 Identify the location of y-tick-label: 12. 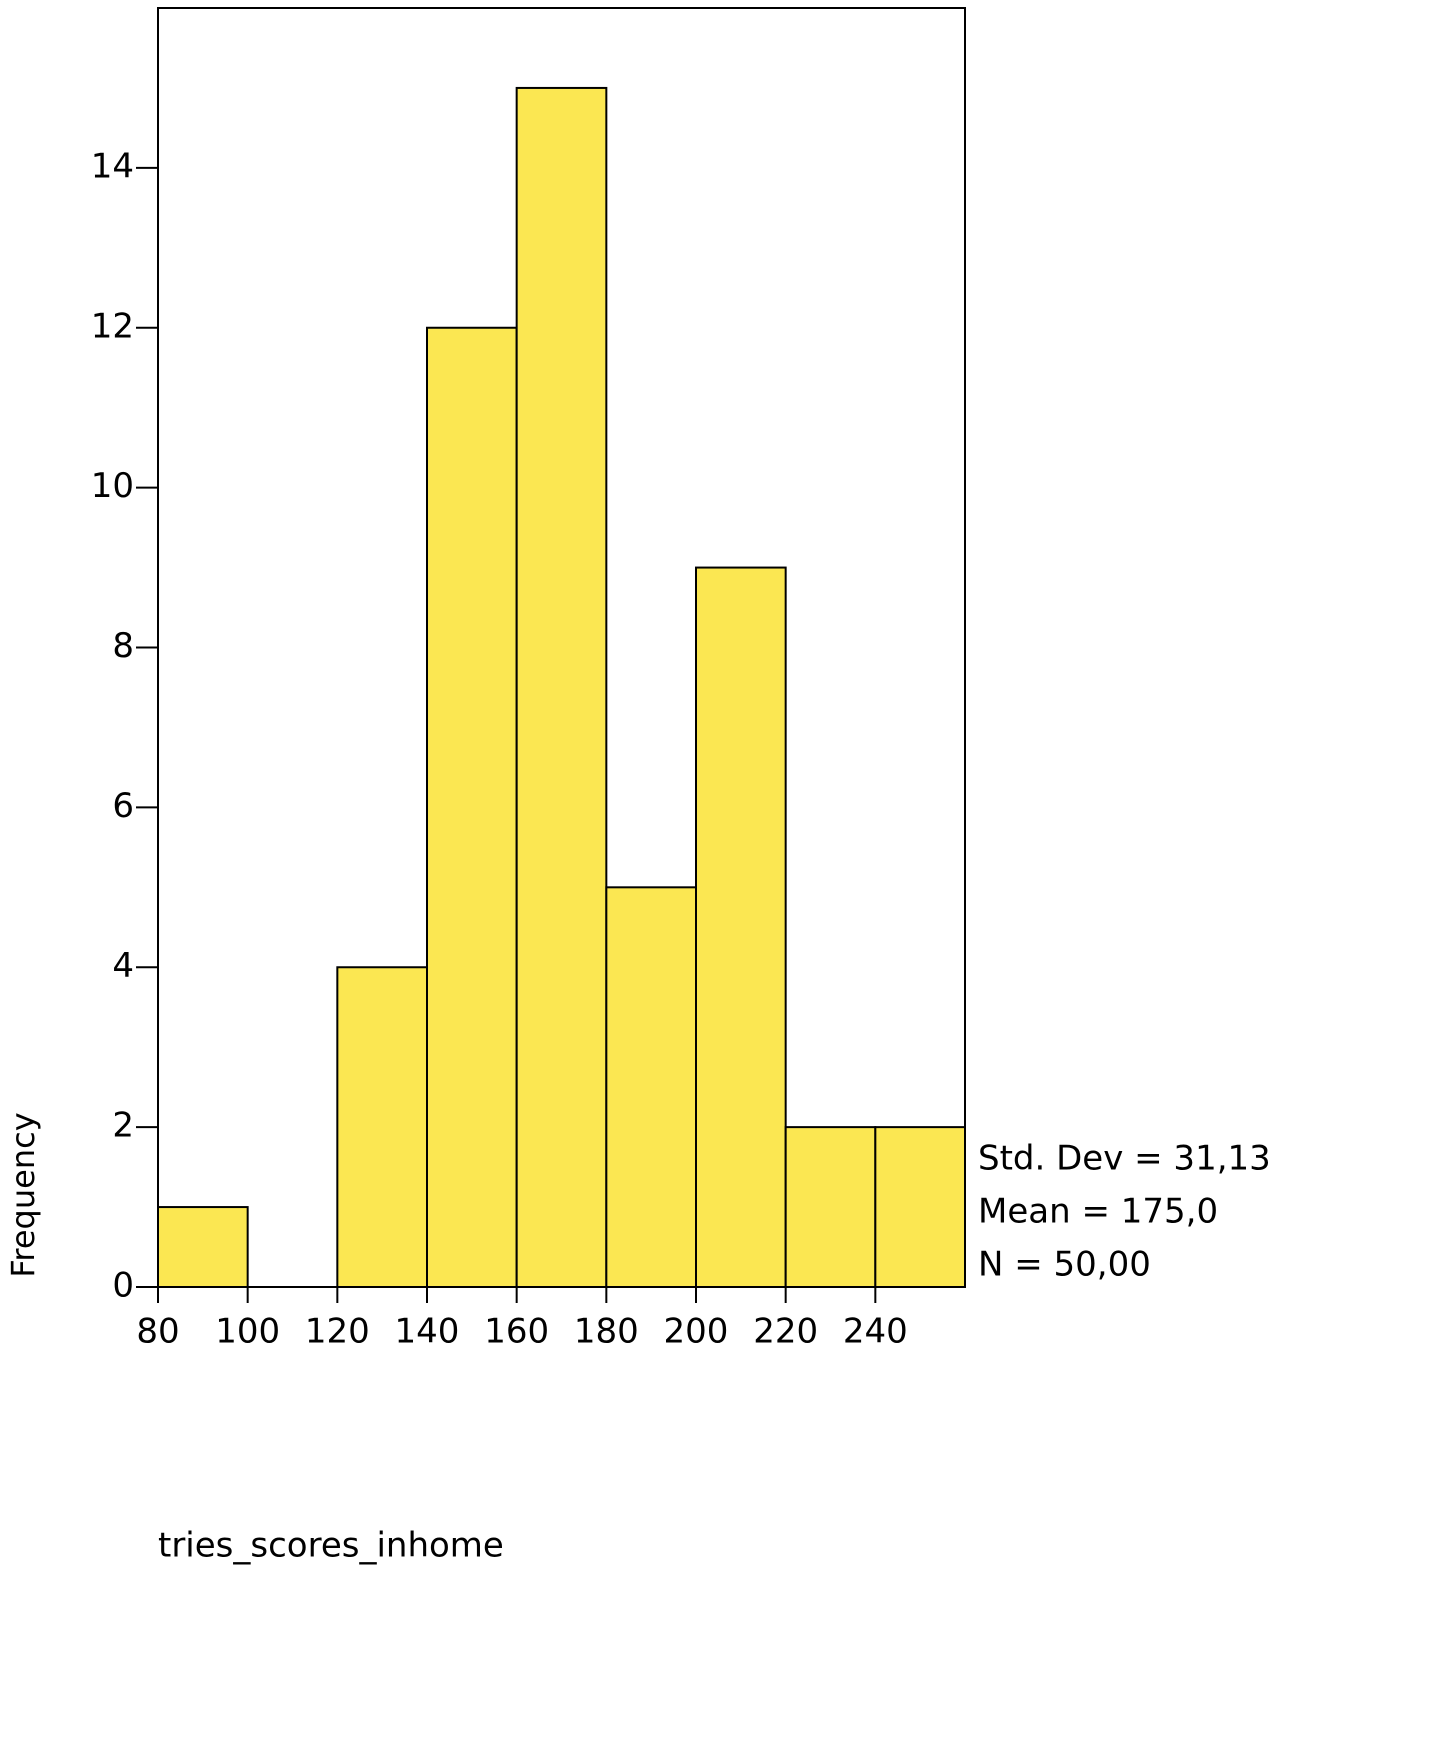
(112, 326).